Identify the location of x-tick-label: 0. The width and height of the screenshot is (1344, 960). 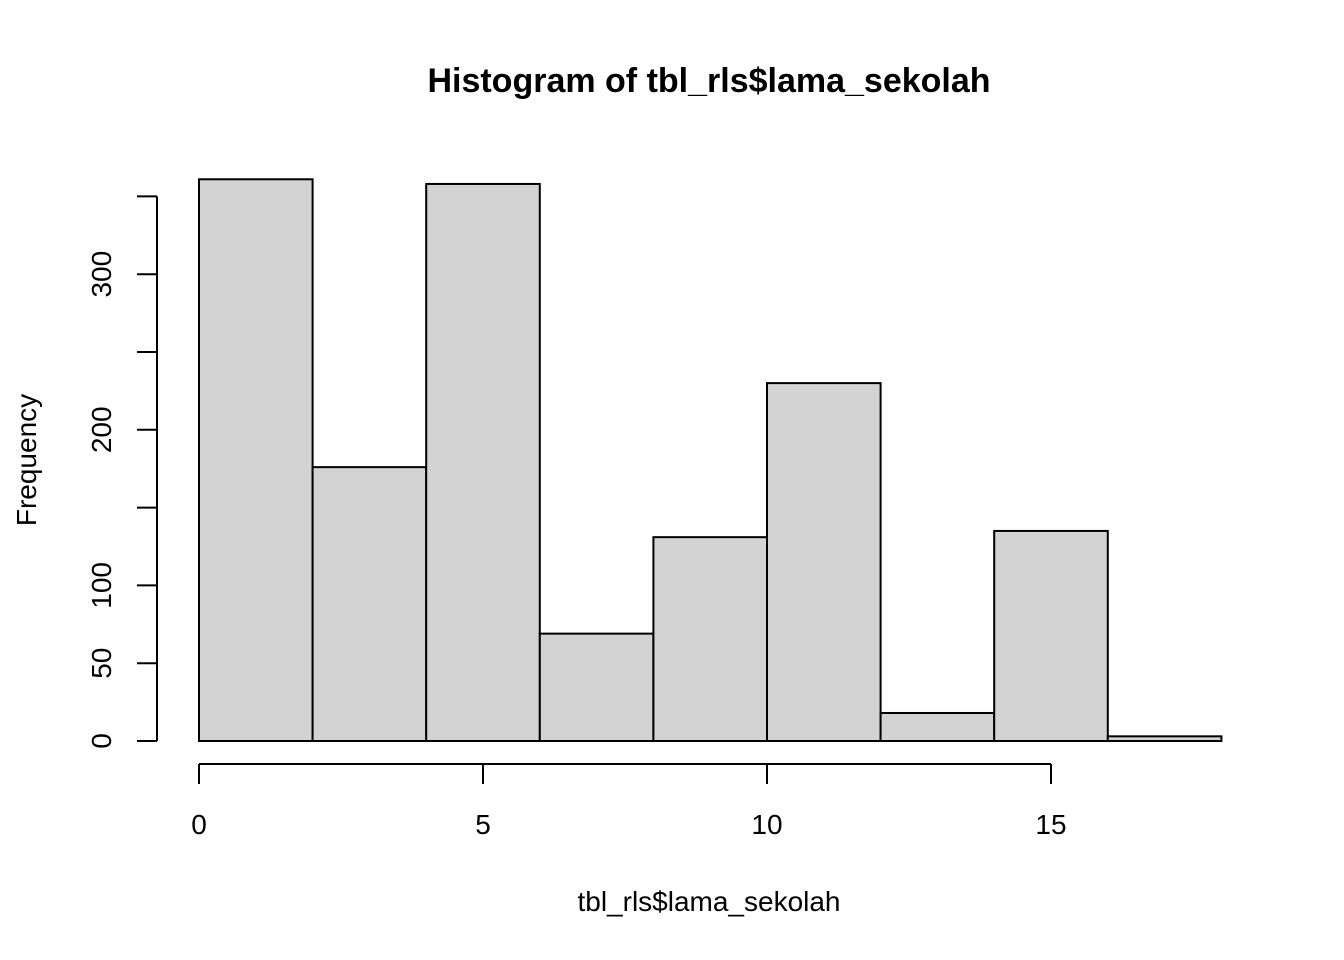
(199, 824).